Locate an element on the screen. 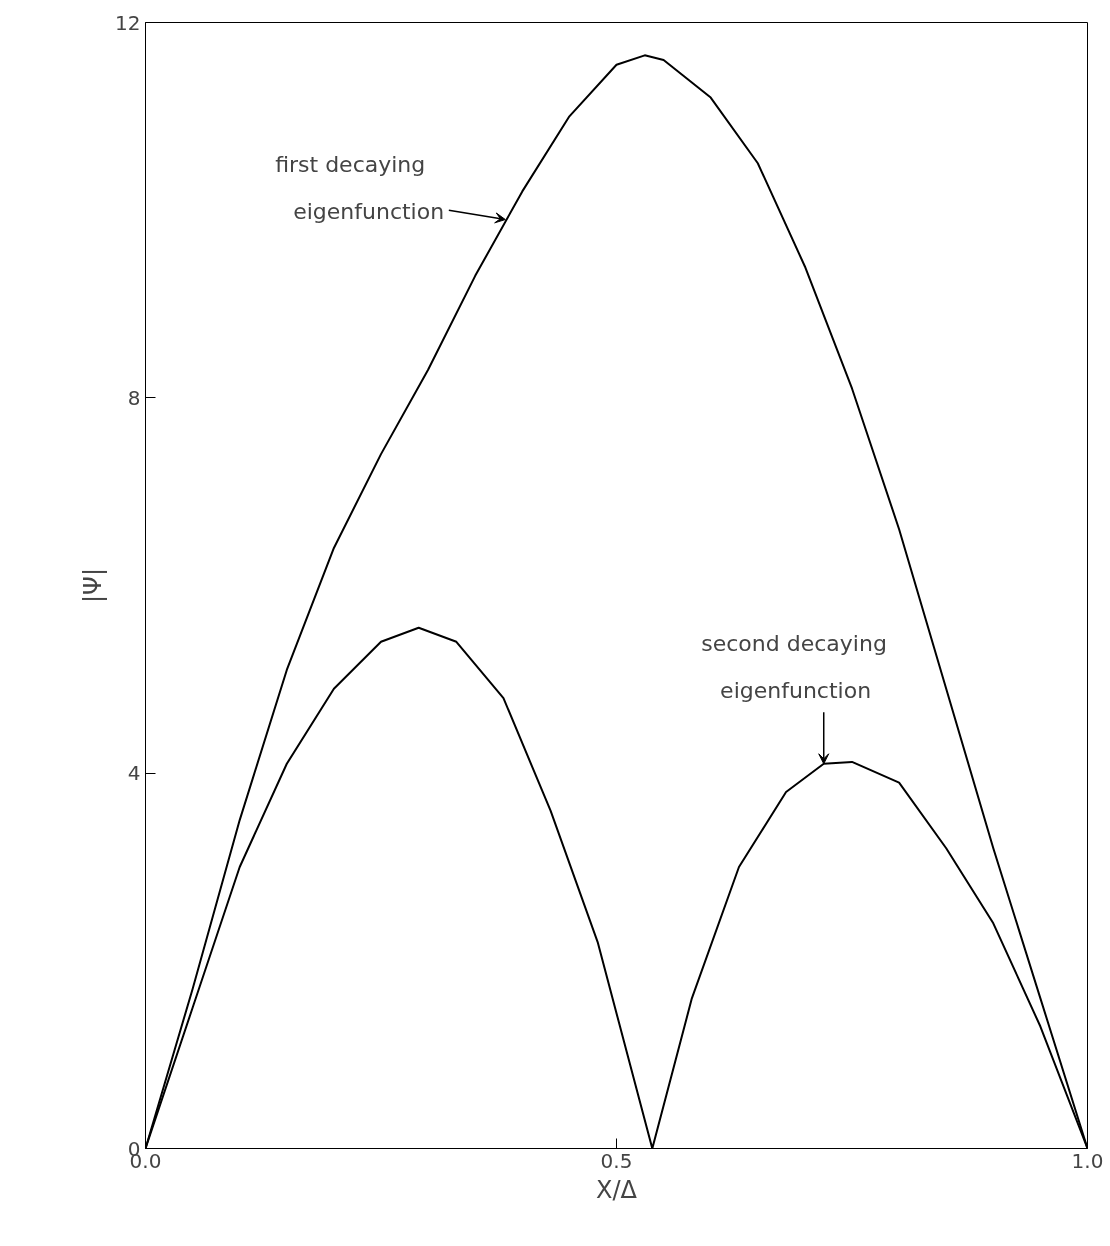 The height and width of the screenshot is (1246, 1110). x-tick-label: 0.5 is located at coordinates (616, 1160).